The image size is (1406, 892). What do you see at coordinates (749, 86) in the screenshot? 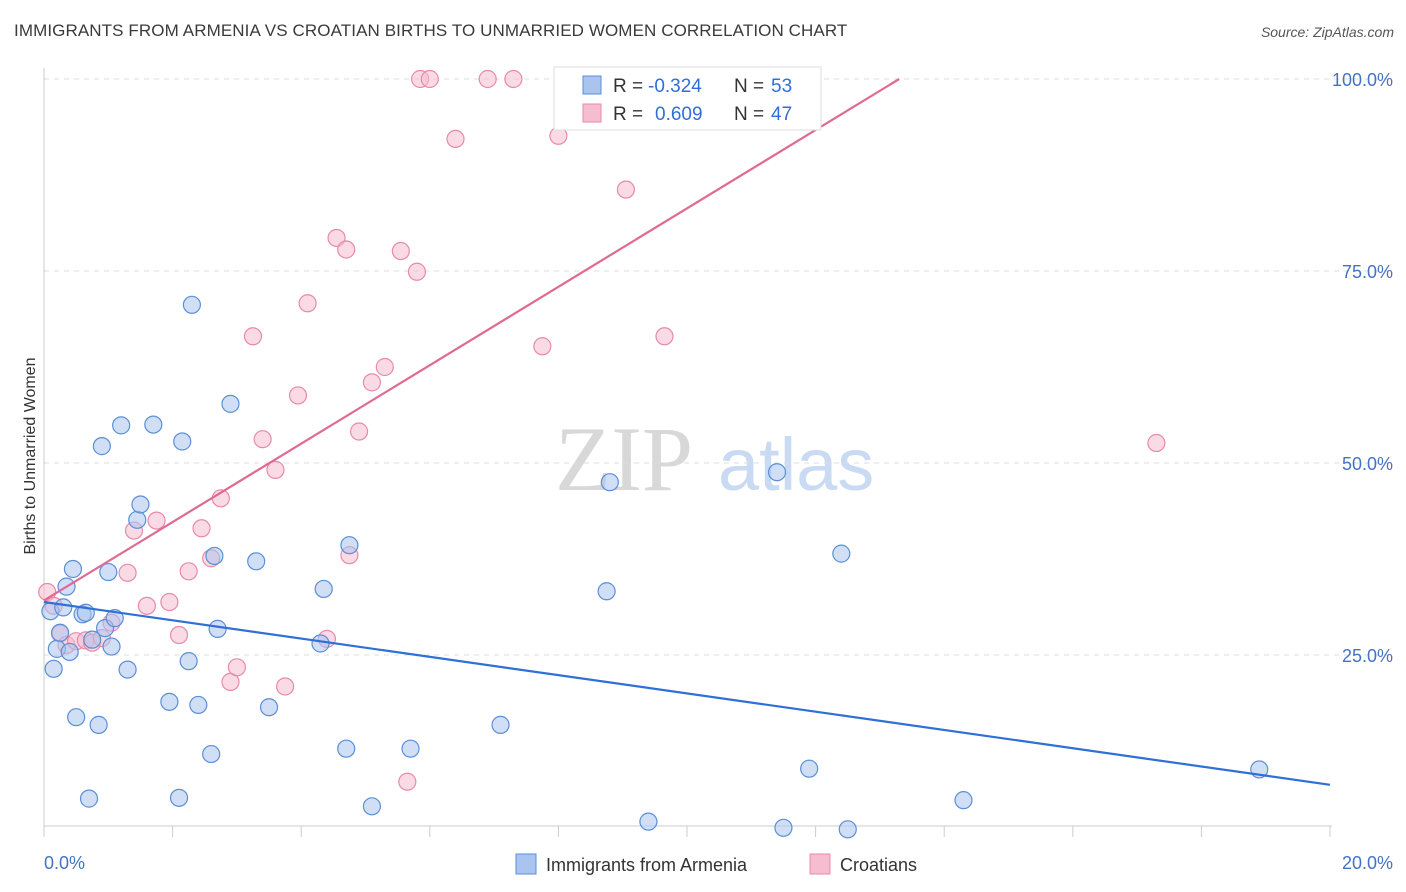
I see `legend-armenia-n-label: N =` at bounding box center [749, 86].